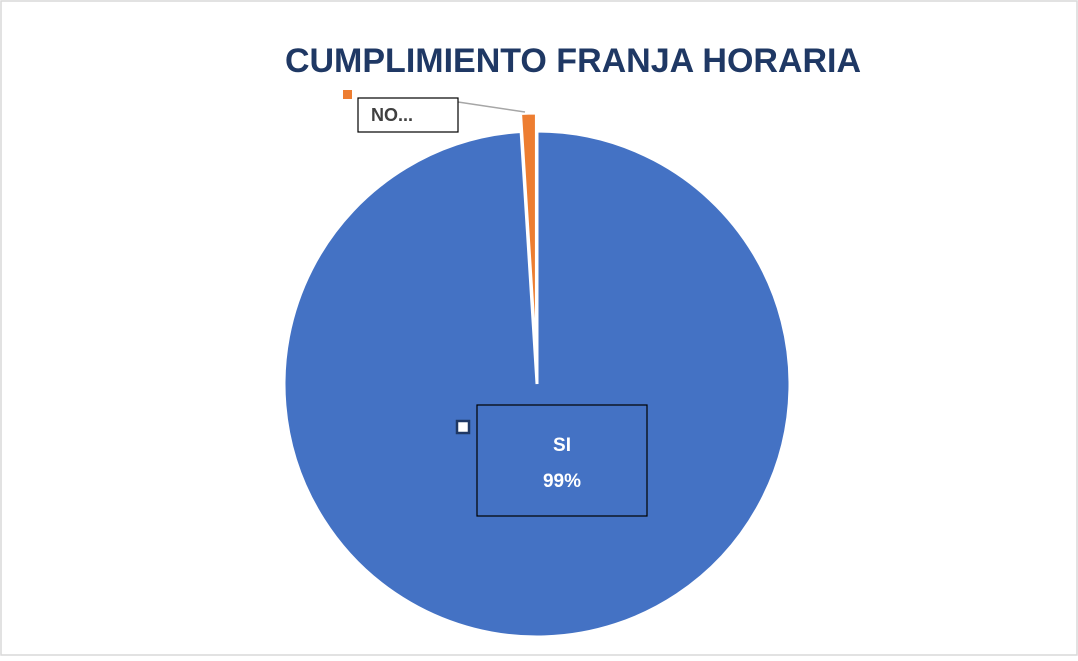 The image size is (1078, 661). What do you see at coordinates (491, 107) in the screenshot?
I see `leader-line` at bounding box center [491, 107].